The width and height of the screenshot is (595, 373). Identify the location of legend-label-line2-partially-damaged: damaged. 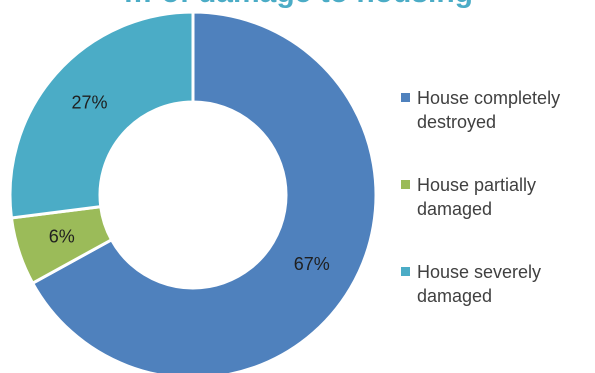
(454, 209).